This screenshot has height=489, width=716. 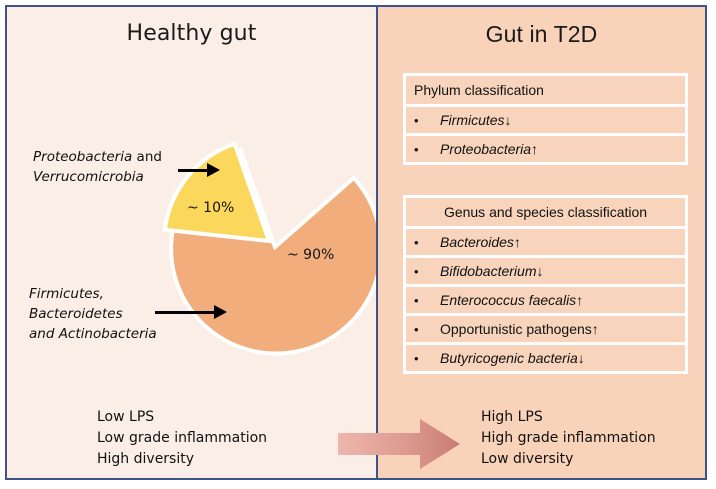 I want to click on genus-item-enterococcus-faecalis: Enterococcus faecalis↑, so click(x=512, y=300).